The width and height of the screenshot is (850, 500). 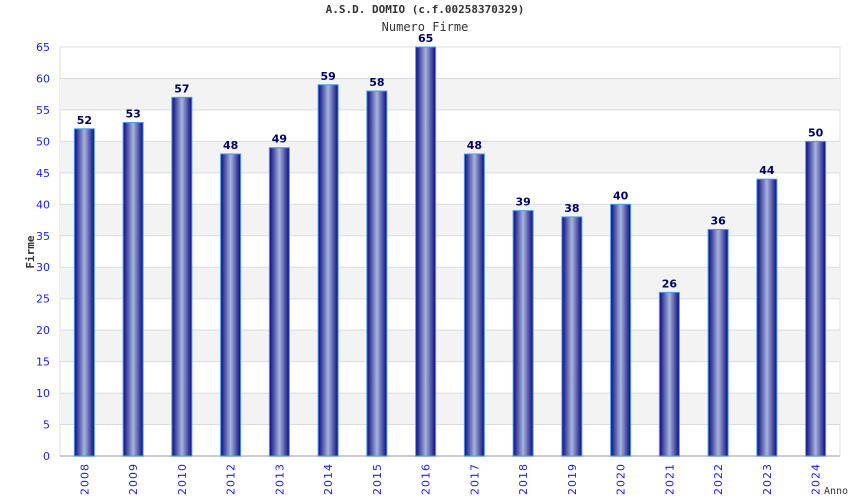 I want to click on x-tick-label: 2012, so click(x=231, y=479).